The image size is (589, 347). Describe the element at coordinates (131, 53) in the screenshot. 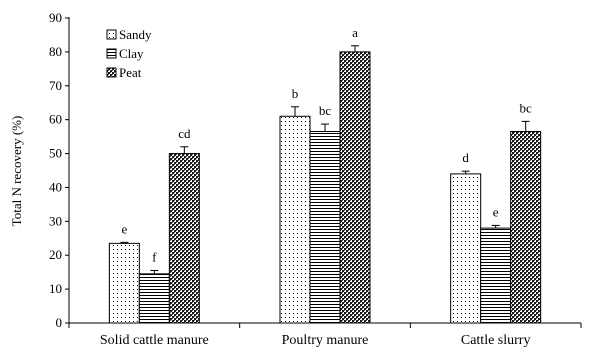

I see `legend-label: Clay` at that location.